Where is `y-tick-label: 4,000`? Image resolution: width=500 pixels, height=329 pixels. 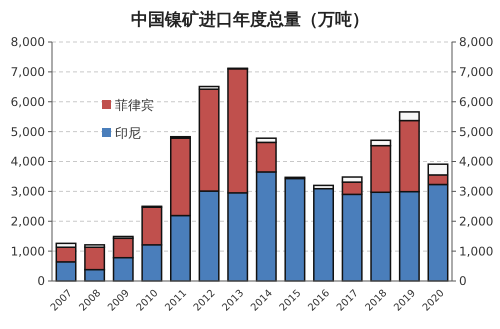 y-tick-label: 4,000 is located at coordinates (27, 161).